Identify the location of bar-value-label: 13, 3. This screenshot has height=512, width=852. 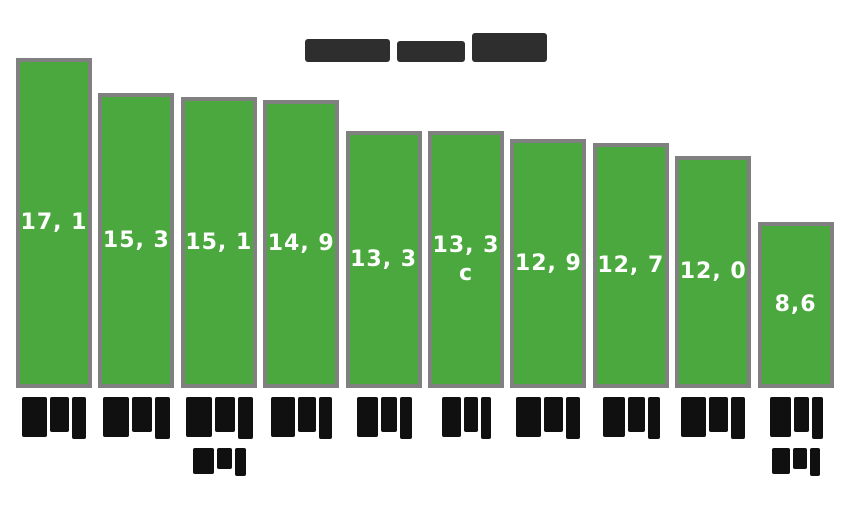
(384, 259).